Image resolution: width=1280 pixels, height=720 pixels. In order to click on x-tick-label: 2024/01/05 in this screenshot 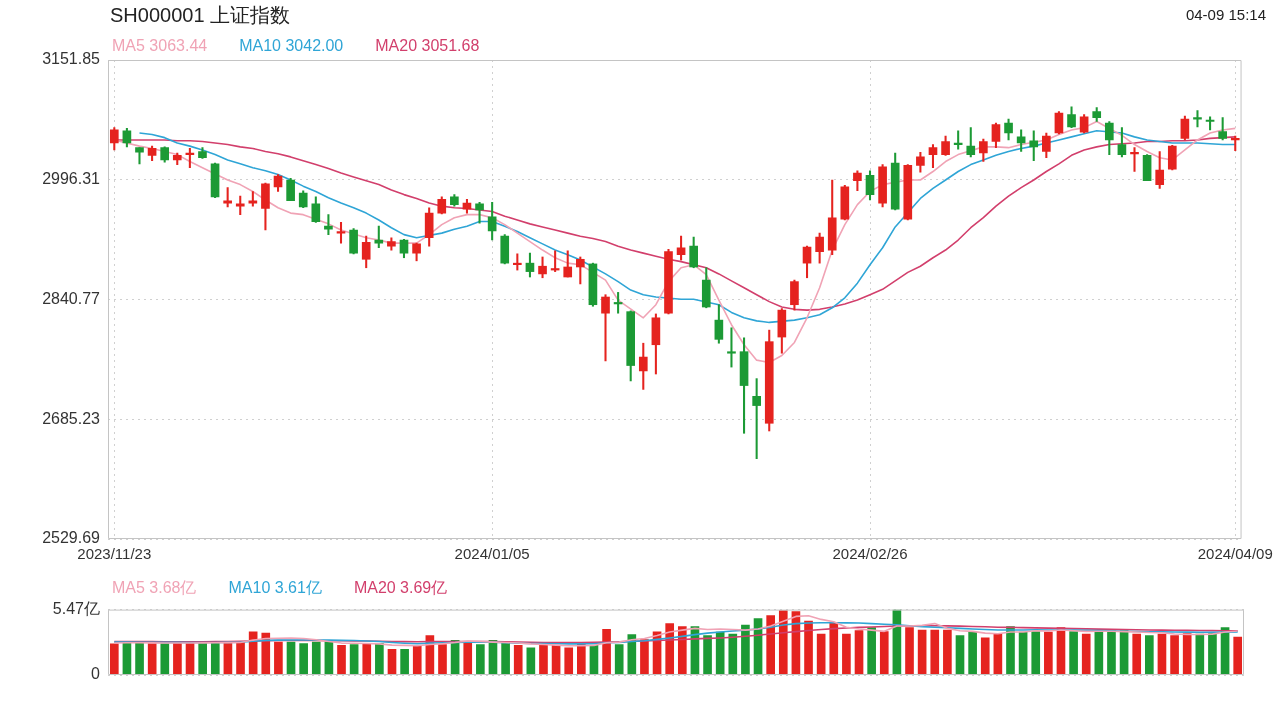, I will do `click(492, 554)`.